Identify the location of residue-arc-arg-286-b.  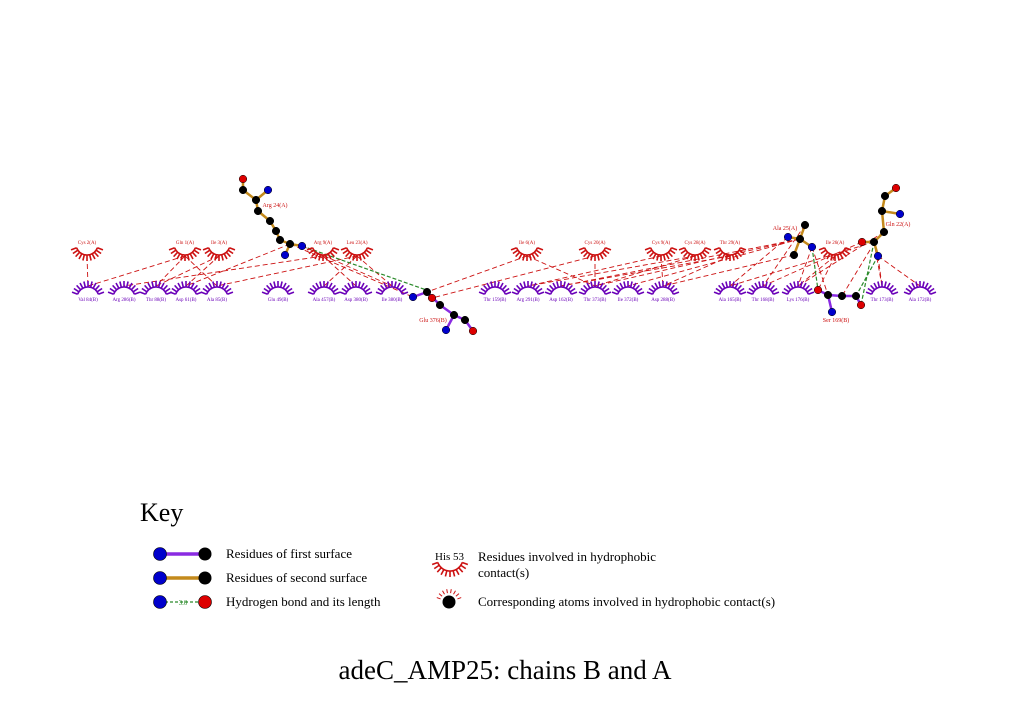
(124, 288).